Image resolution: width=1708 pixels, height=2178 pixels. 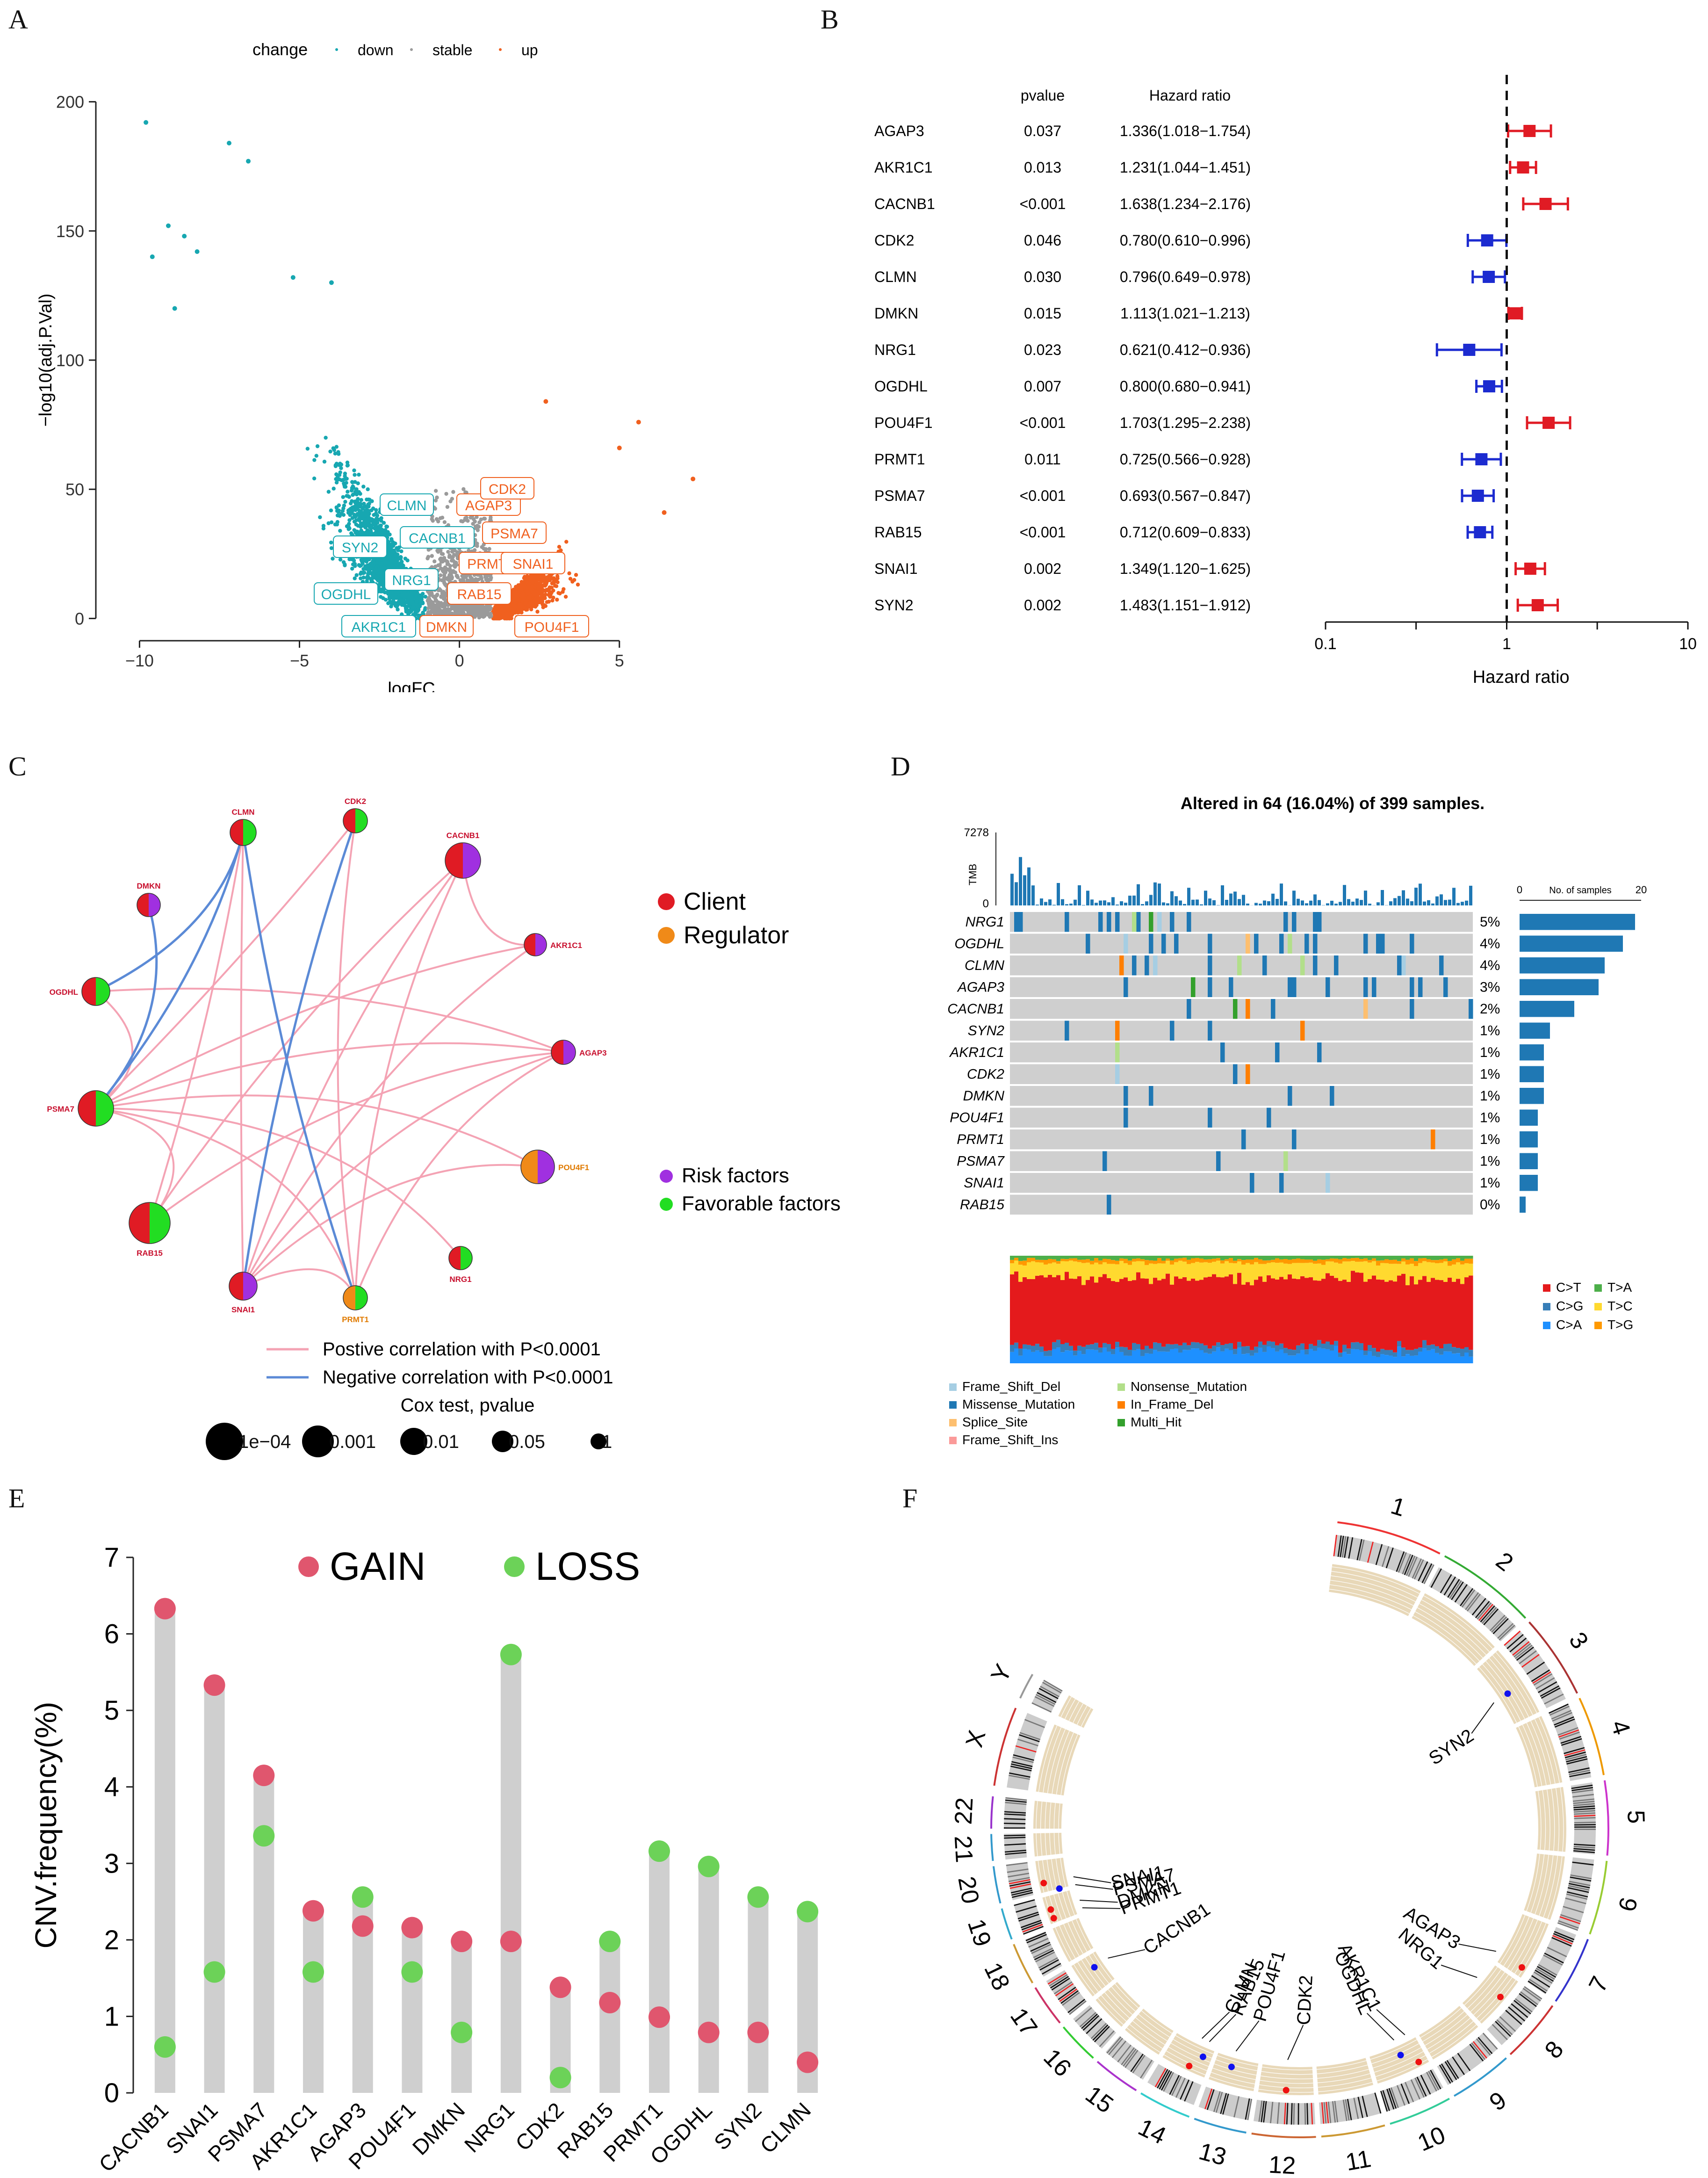 I want to click on forest-hr-text: 1.703(1.295−2.238), so click(x=1185, y=422).